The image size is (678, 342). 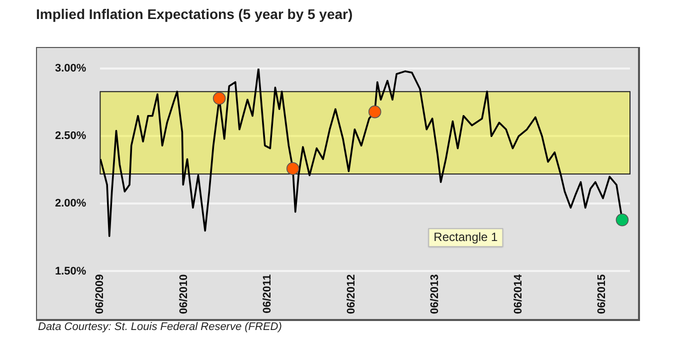 I want to click on text: Data Courtesy: St. Louis Federal Reserve (FRED), so click(x=160, y=327).